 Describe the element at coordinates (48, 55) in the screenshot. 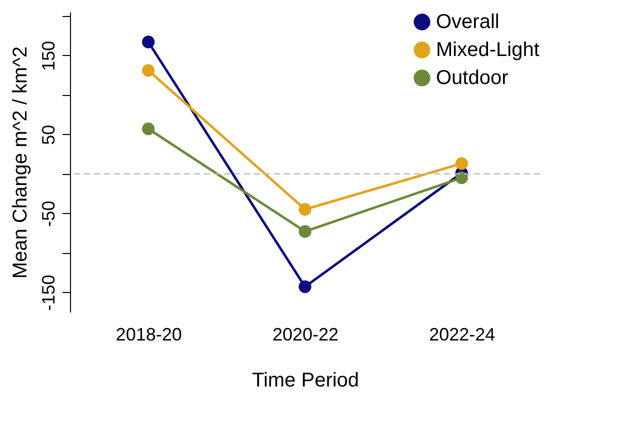

I see `y-tick-label: 150` at that location.